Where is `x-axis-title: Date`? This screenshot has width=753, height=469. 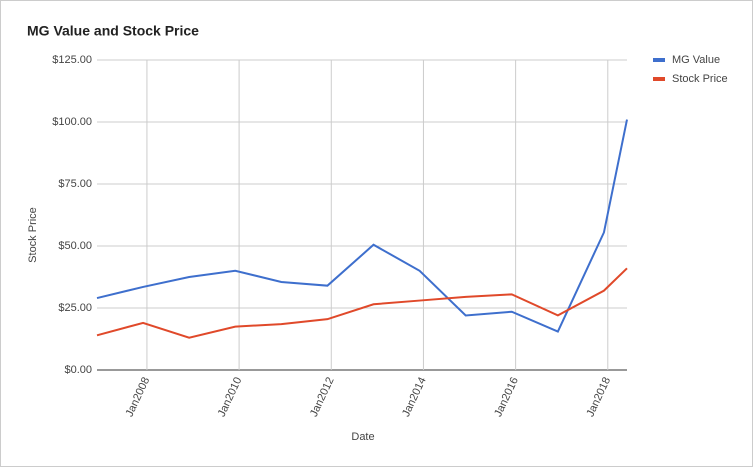 x-axis-title: Date is located at coordinates (362, 437).